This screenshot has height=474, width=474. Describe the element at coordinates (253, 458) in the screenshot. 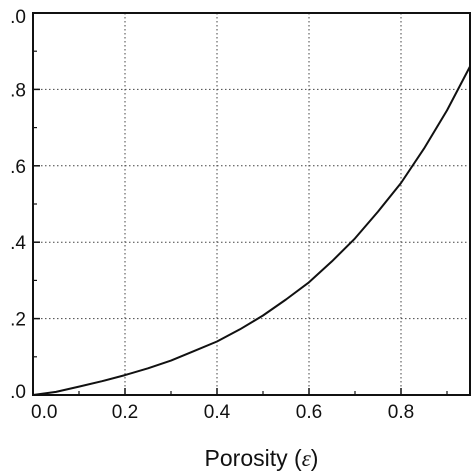

I see `x-axis-title-prefix: Porosity (` at that location.